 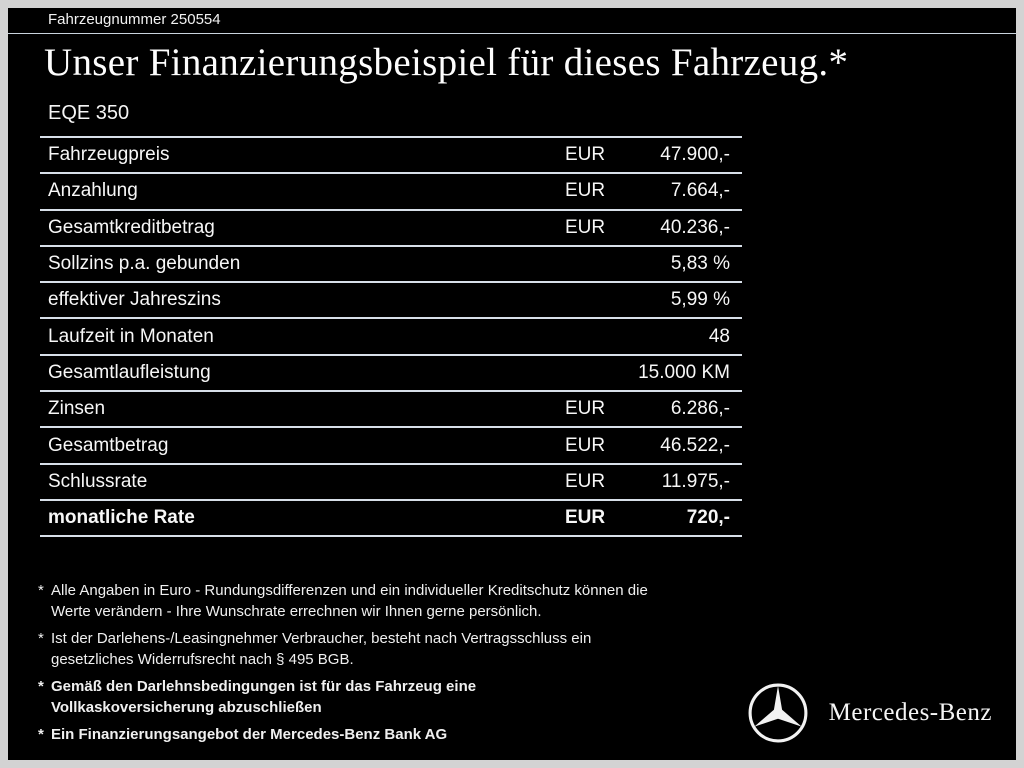 I want to click on table-row: Gesamtlaufleistung 15.000 KM, so click(x=391, y=374).